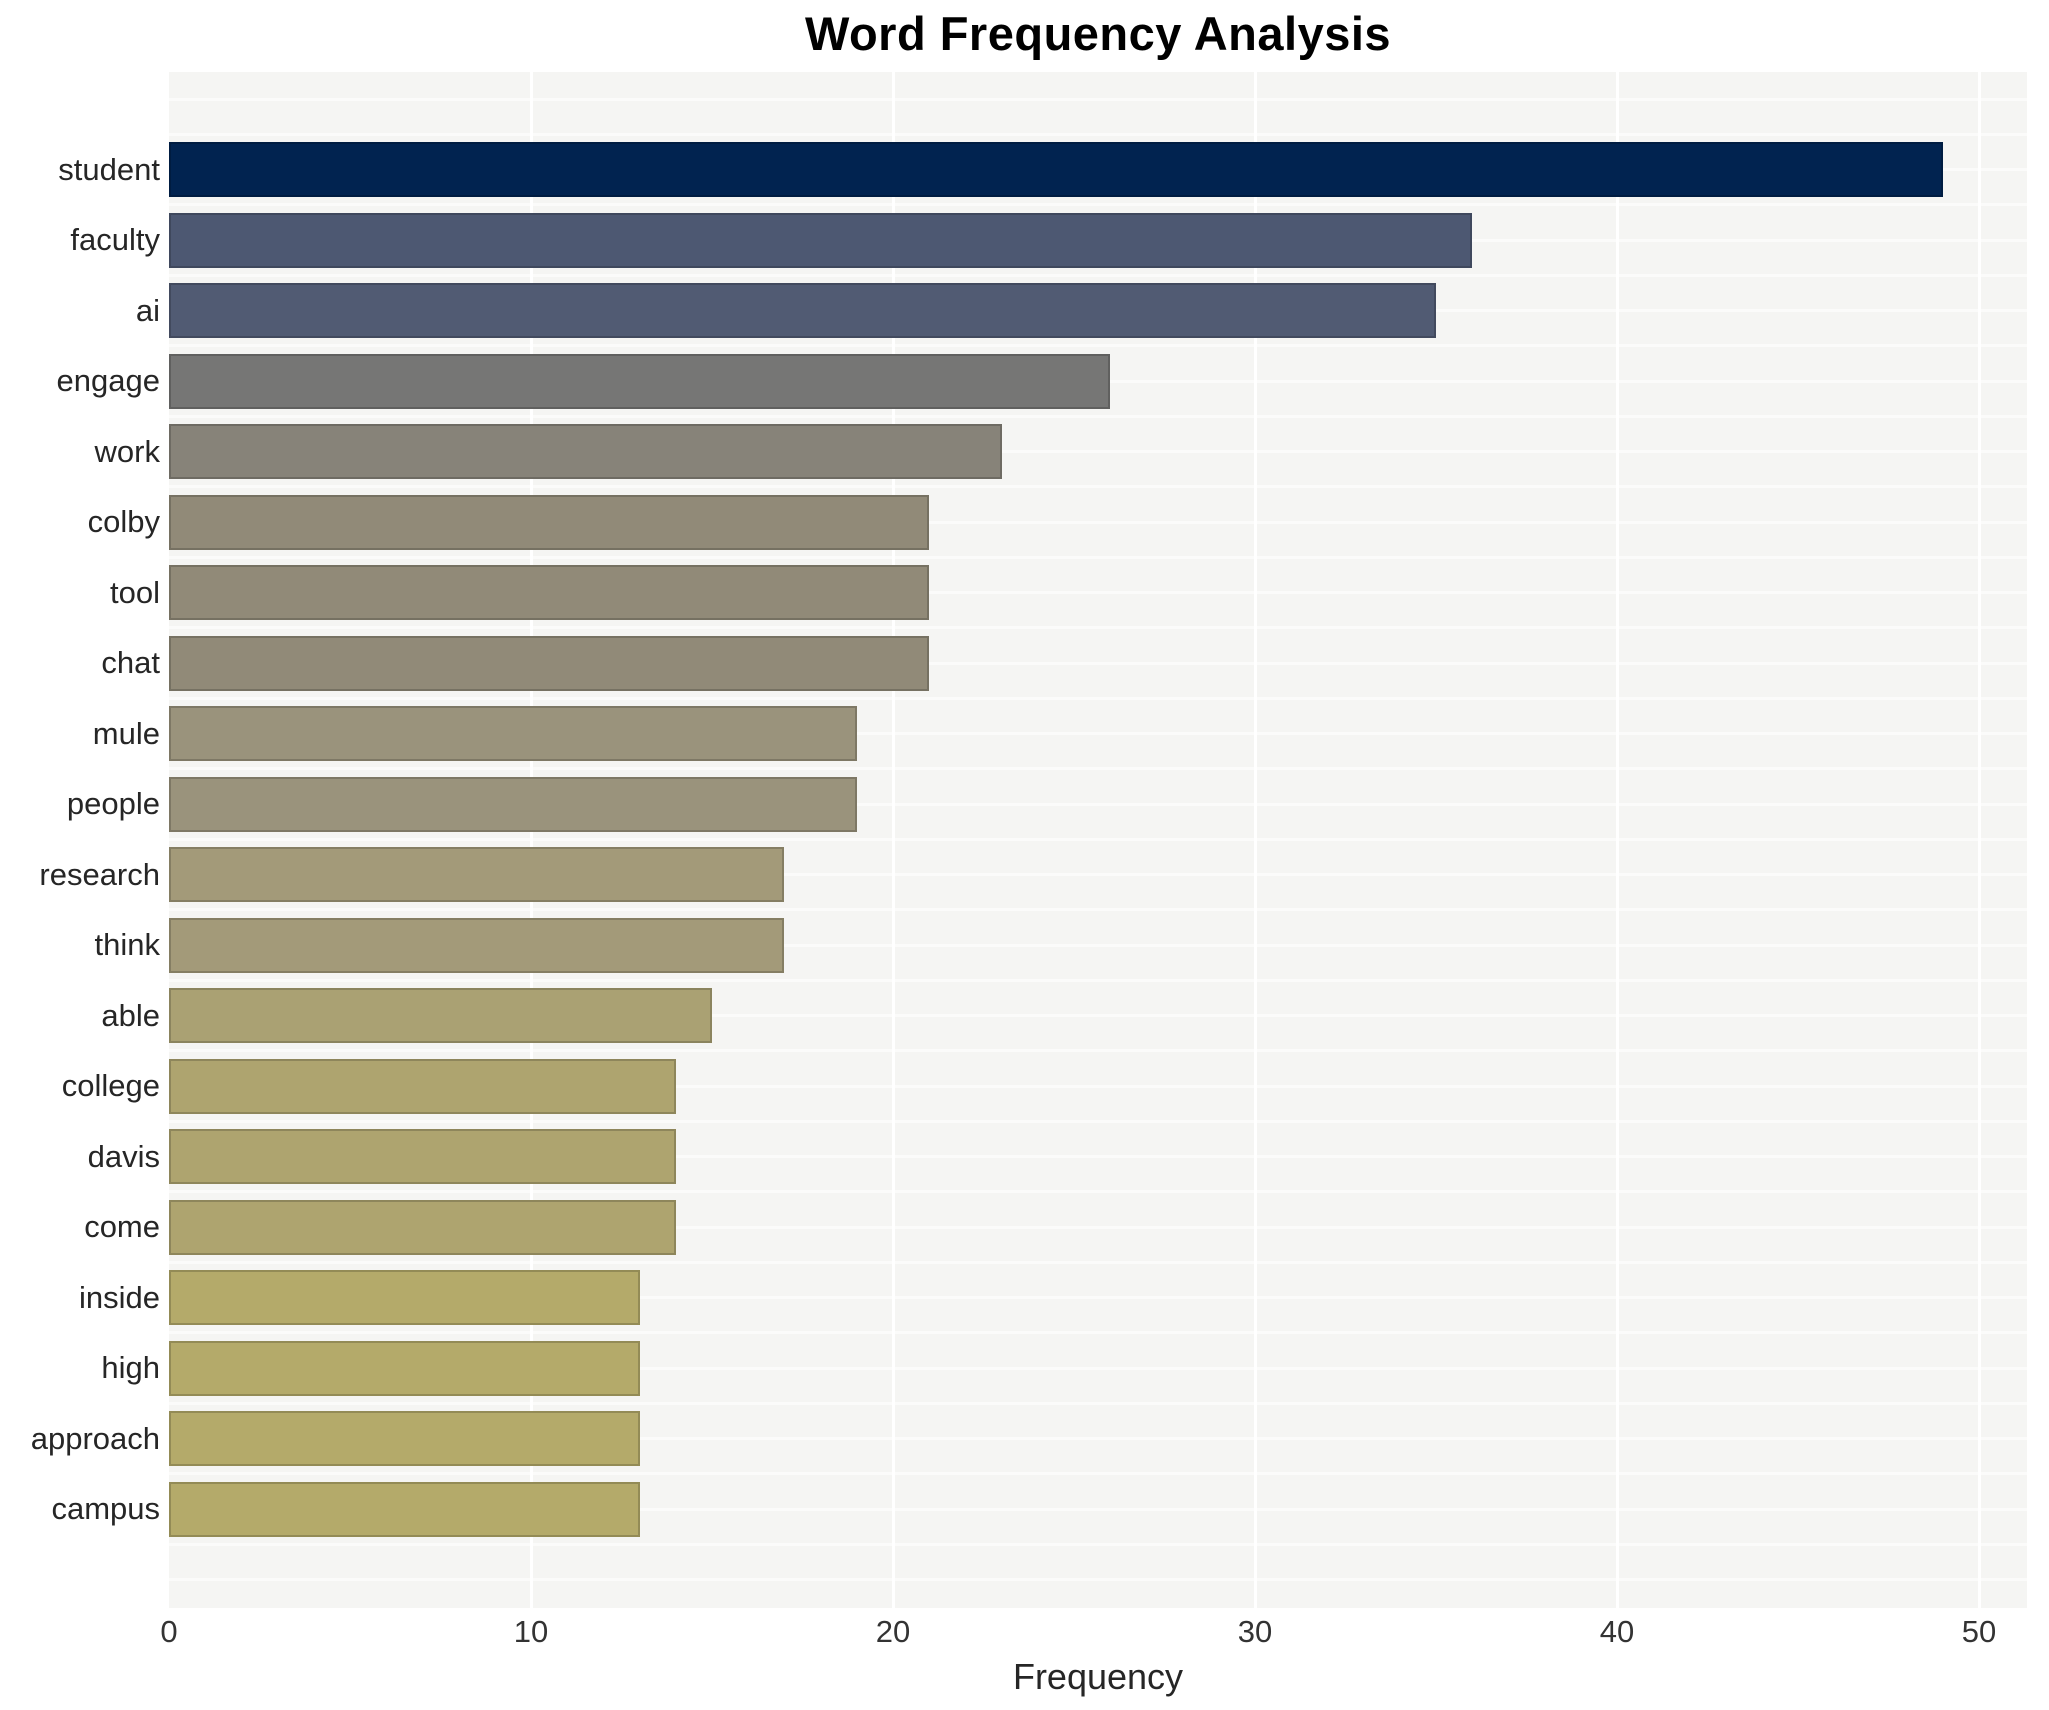  I want to click on x-tick-40: 40, so click(1617, 1631).